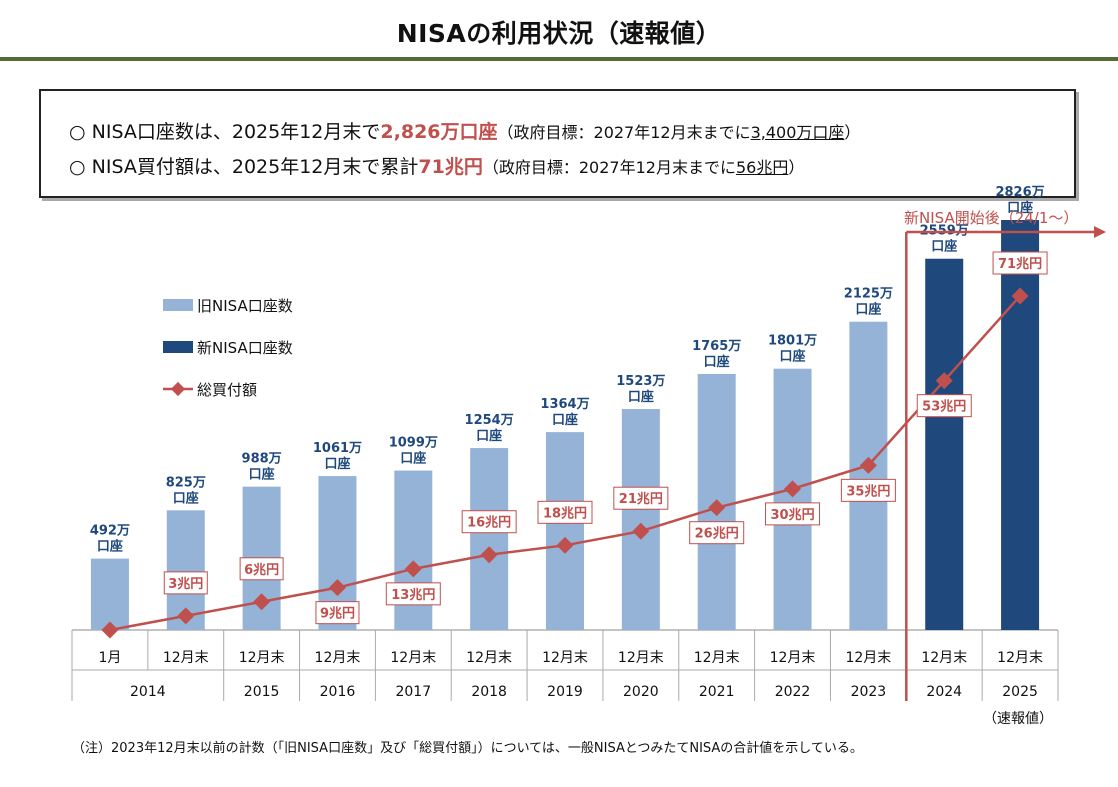 The height and width of the screenshot is (787, 1118). Describe the element at coordinates (624, 132) in the screenshot. I see `accounts-target-prefix: （政府目標：2027年12月末までに` at that location.